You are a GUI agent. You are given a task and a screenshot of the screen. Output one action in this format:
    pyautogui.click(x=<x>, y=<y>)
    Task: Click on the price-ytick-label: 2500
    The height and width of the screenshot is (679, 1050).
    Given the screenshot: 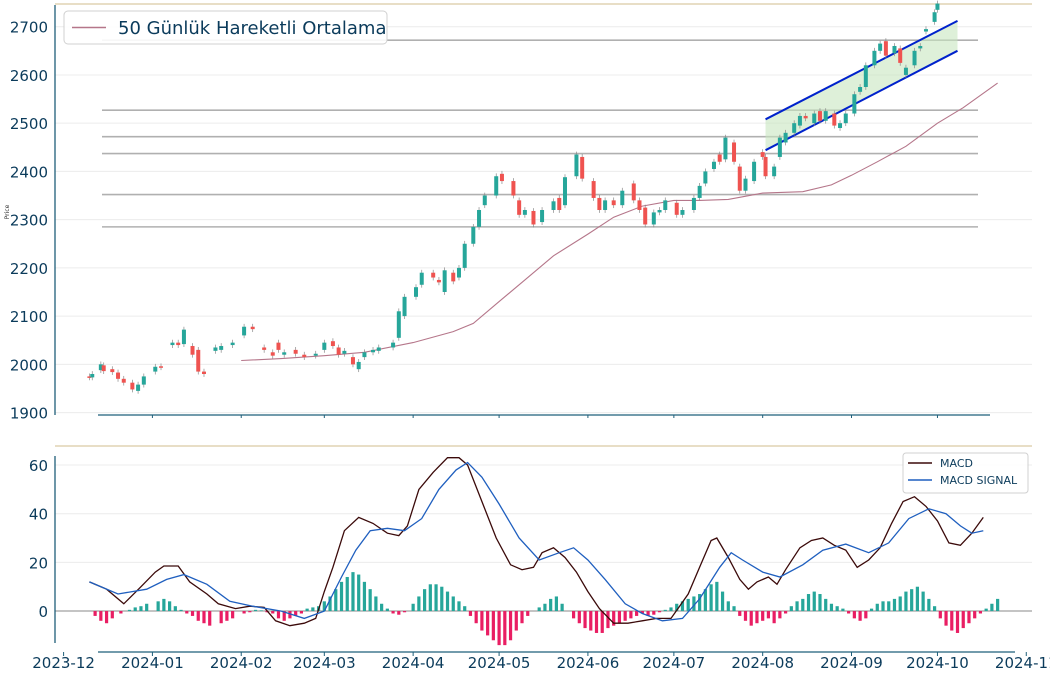 What is the action you would take?
    pyautogui.click(x=29, y=124)
    